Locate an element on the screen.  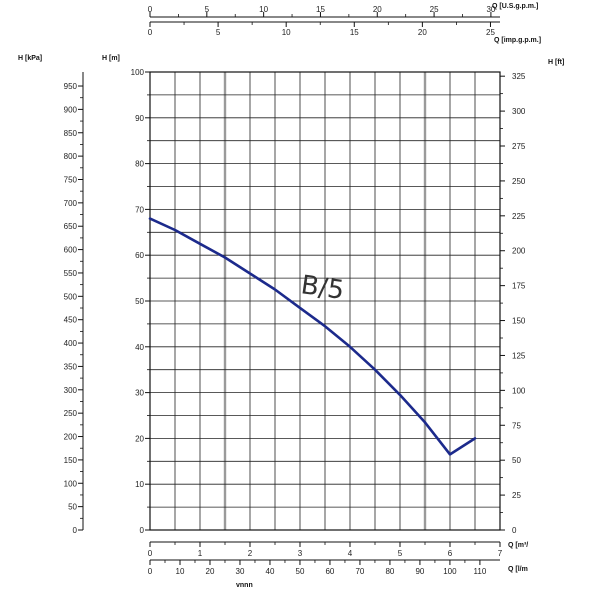
m3h-axis-tick-label: 6 is located at coordinates (450, 553).